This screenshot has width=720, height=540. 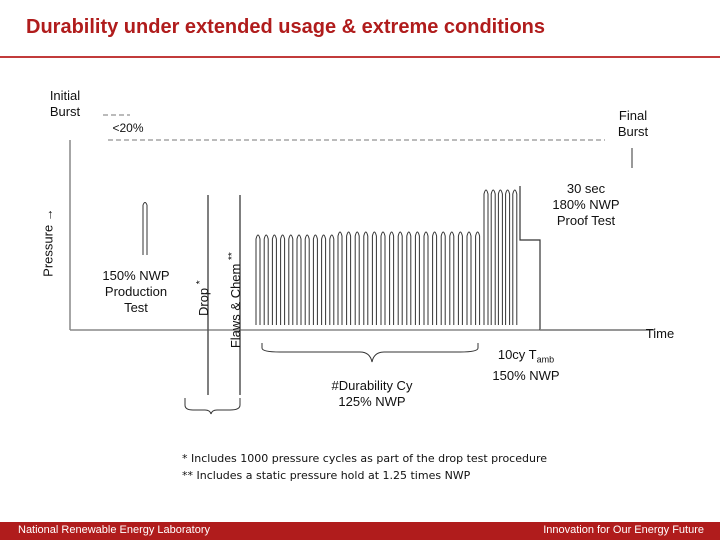 What do you see at coordinates (530, 258) in the screenshot?
I see `proof-test-step` at bounding box center [530, 258].